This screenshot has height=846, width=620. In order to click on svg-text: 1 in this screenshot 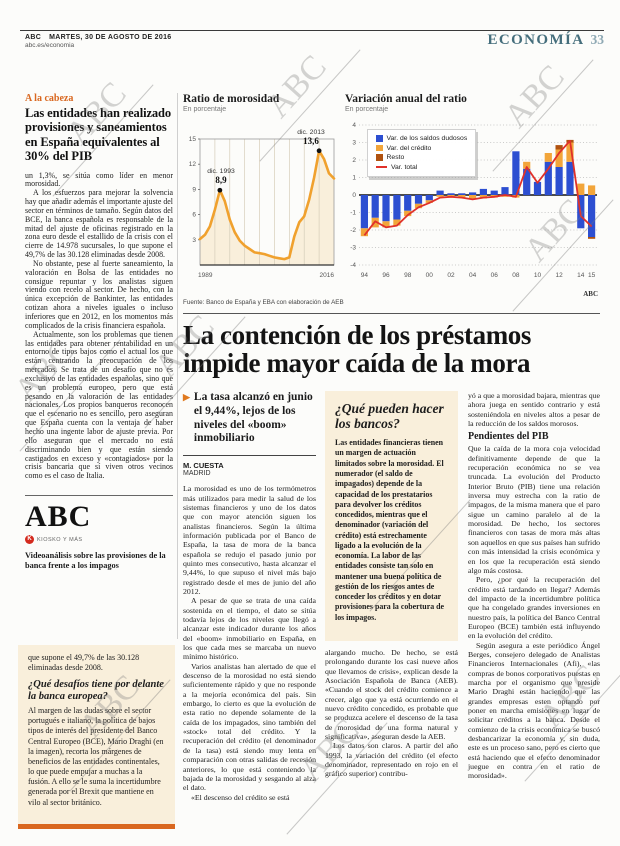, I will do `click(354, 178)`.